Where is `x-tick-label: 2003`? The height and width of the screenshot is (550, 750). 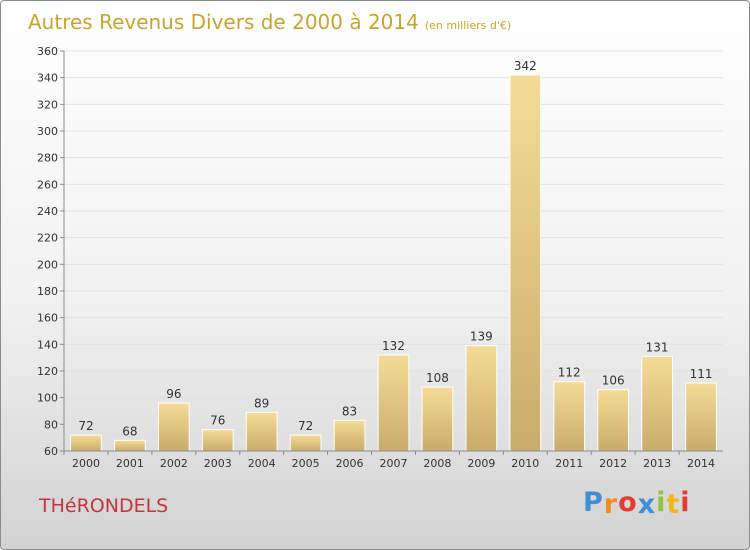
x-tick-label: 2003 is located at coordinates (218, 463).